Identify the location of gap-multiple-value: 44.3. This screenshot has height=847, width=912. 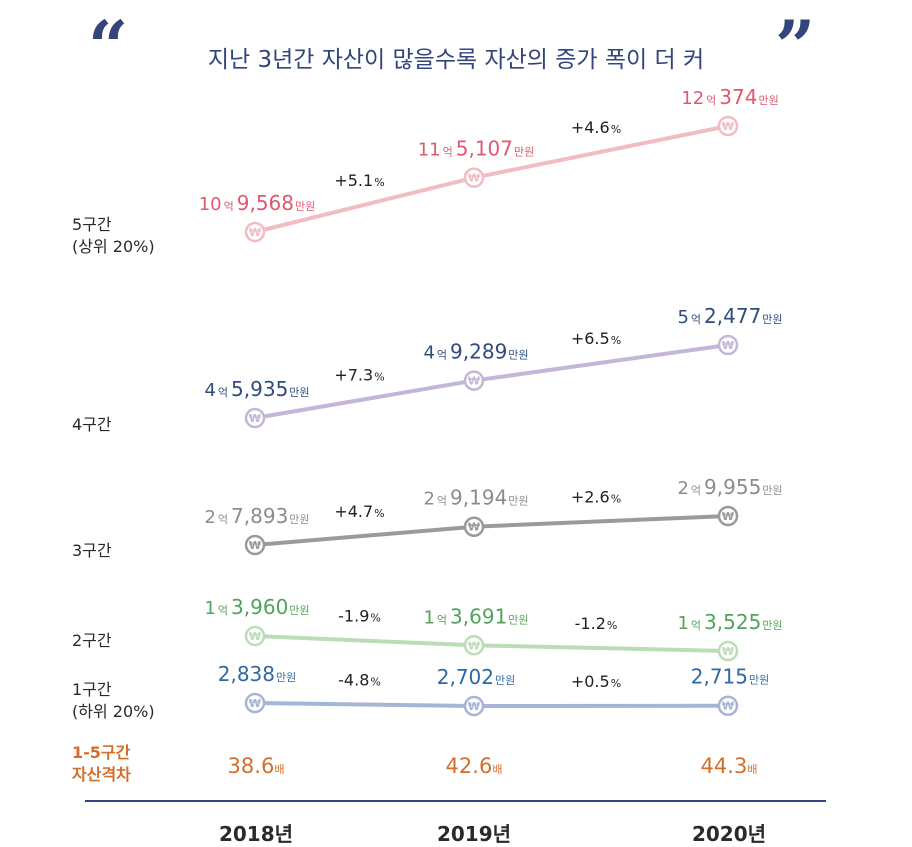
(724, 766).